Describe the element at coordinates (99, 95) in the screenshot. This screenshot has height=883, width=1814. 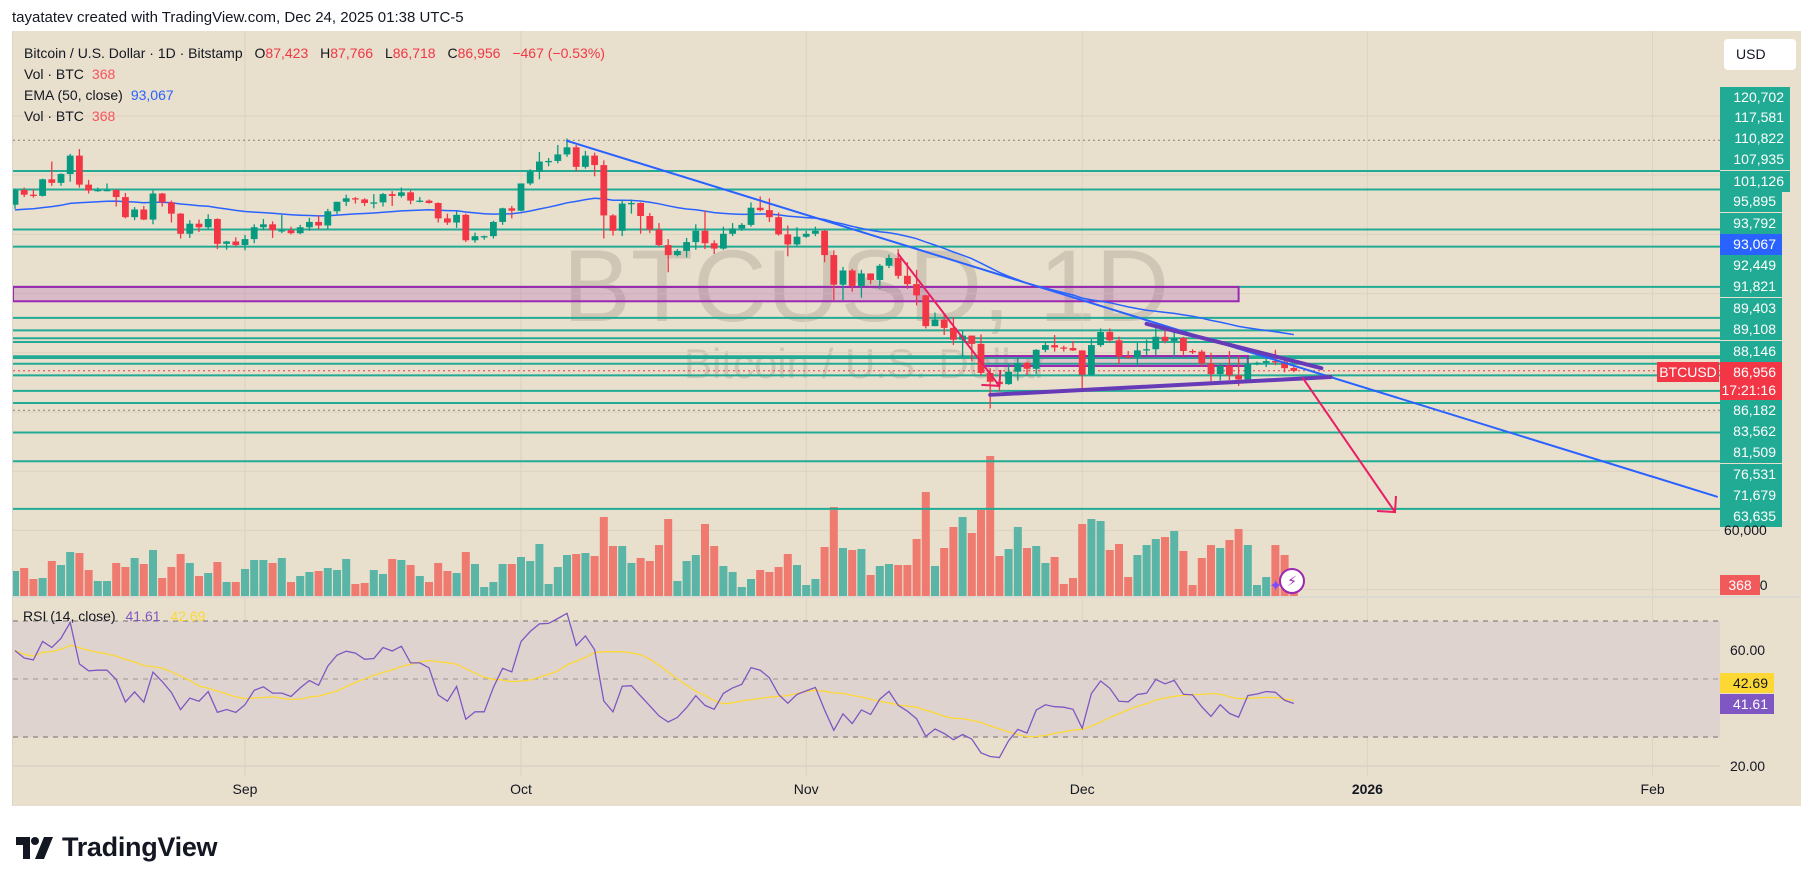
I see `legend-row-ema: EMA (50, close) 93,067` at that location.